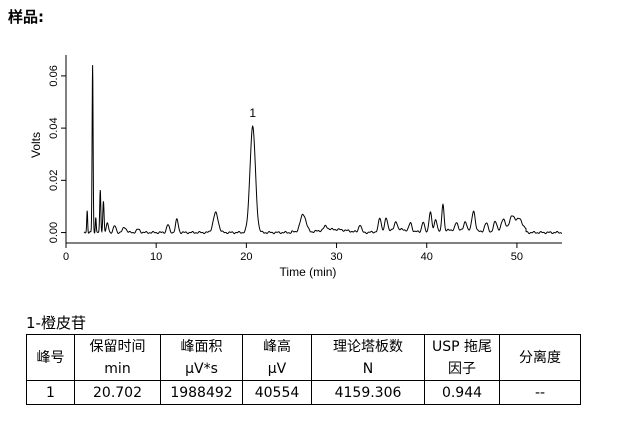 This screenshot has height=422, width=618. What do you see at coordinates (246, 257) in the screenshot?
I see `x-tick-label: 20` at bounding box center [246, 257].